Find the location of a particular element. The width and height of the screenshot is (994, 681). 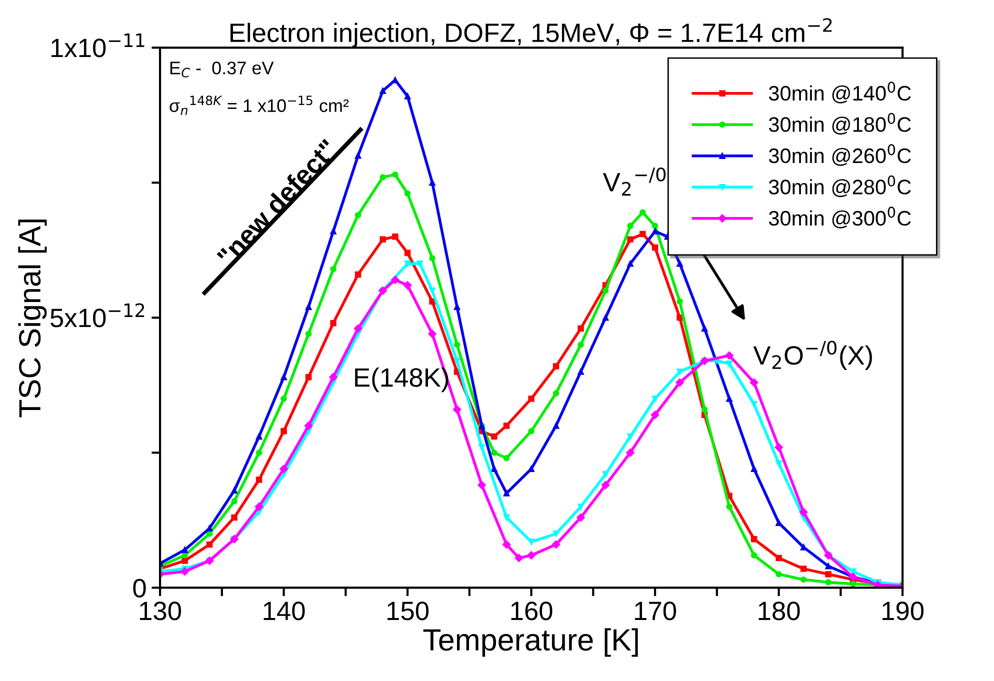

y-tick-label: 5x10$^{−12}$ is located at coordinates (97, 315).